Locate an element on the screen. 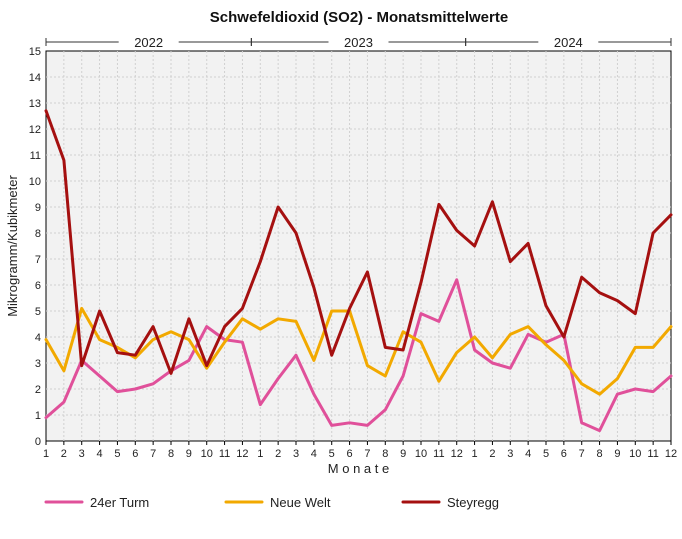  y-tick-label: 14 is located at coordinates (35, 78).